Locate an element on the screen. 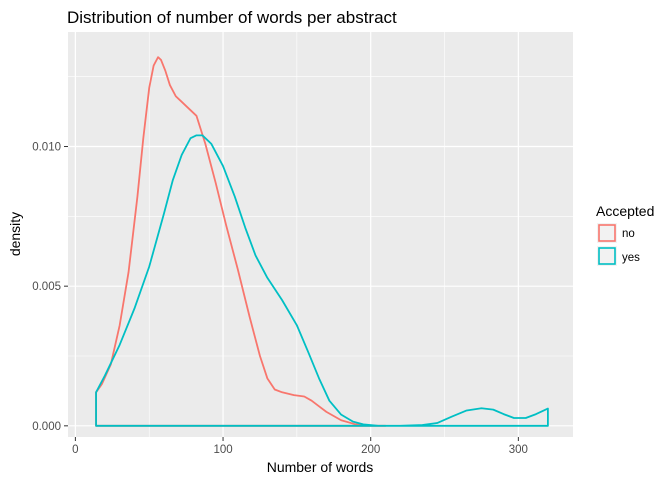  y-tick-label: 0.005 is located at coordinates (46, 287).